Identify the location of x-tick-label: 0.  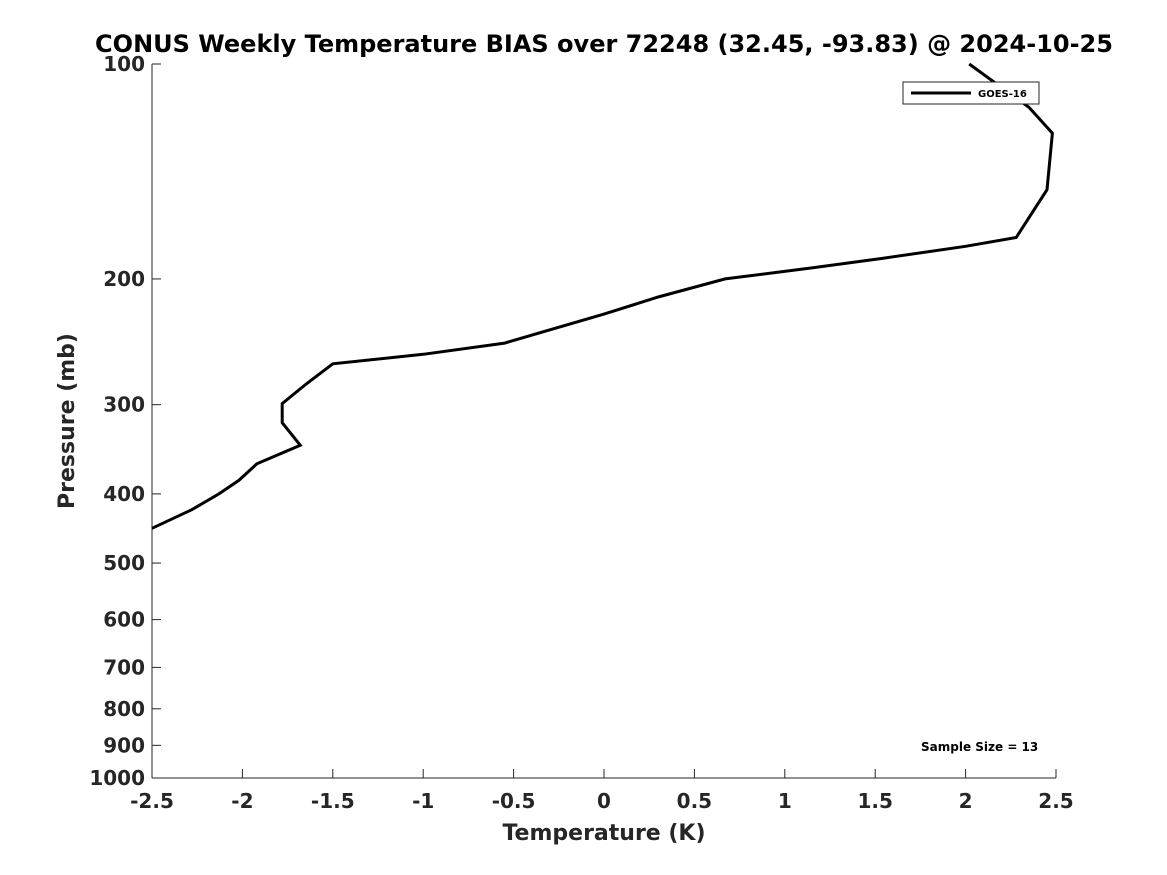
(604, 801).